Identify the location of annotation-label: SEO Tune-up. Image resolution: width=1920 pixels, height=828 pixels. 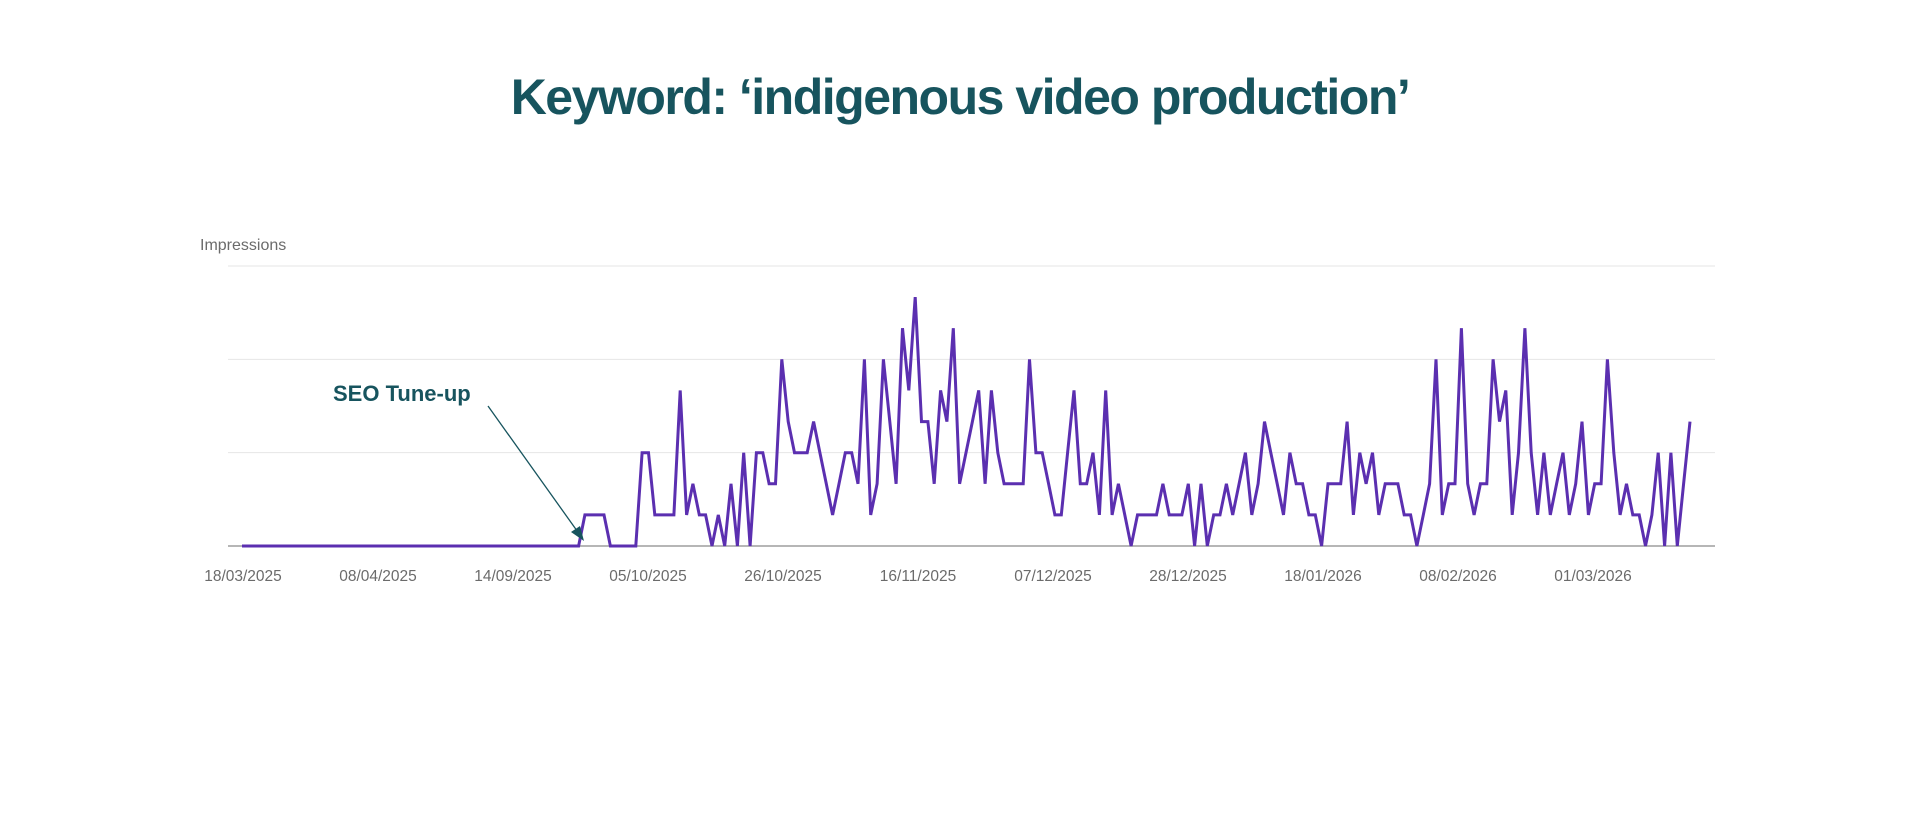
(402, 393).